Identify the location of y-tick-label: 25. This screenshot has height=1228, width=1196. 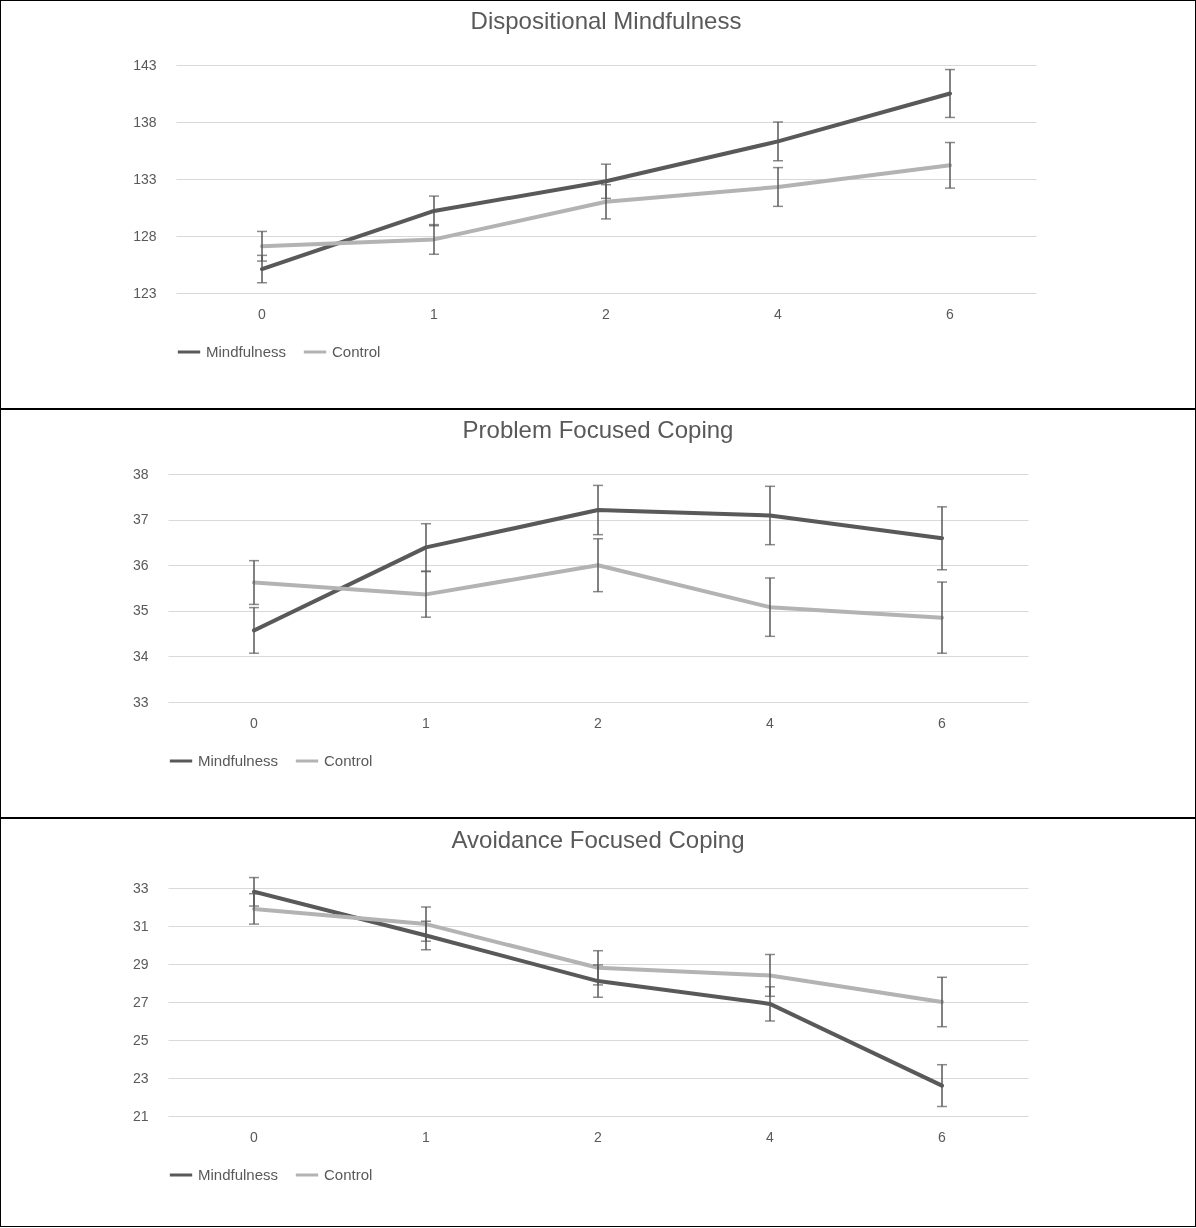
(140, 1039).